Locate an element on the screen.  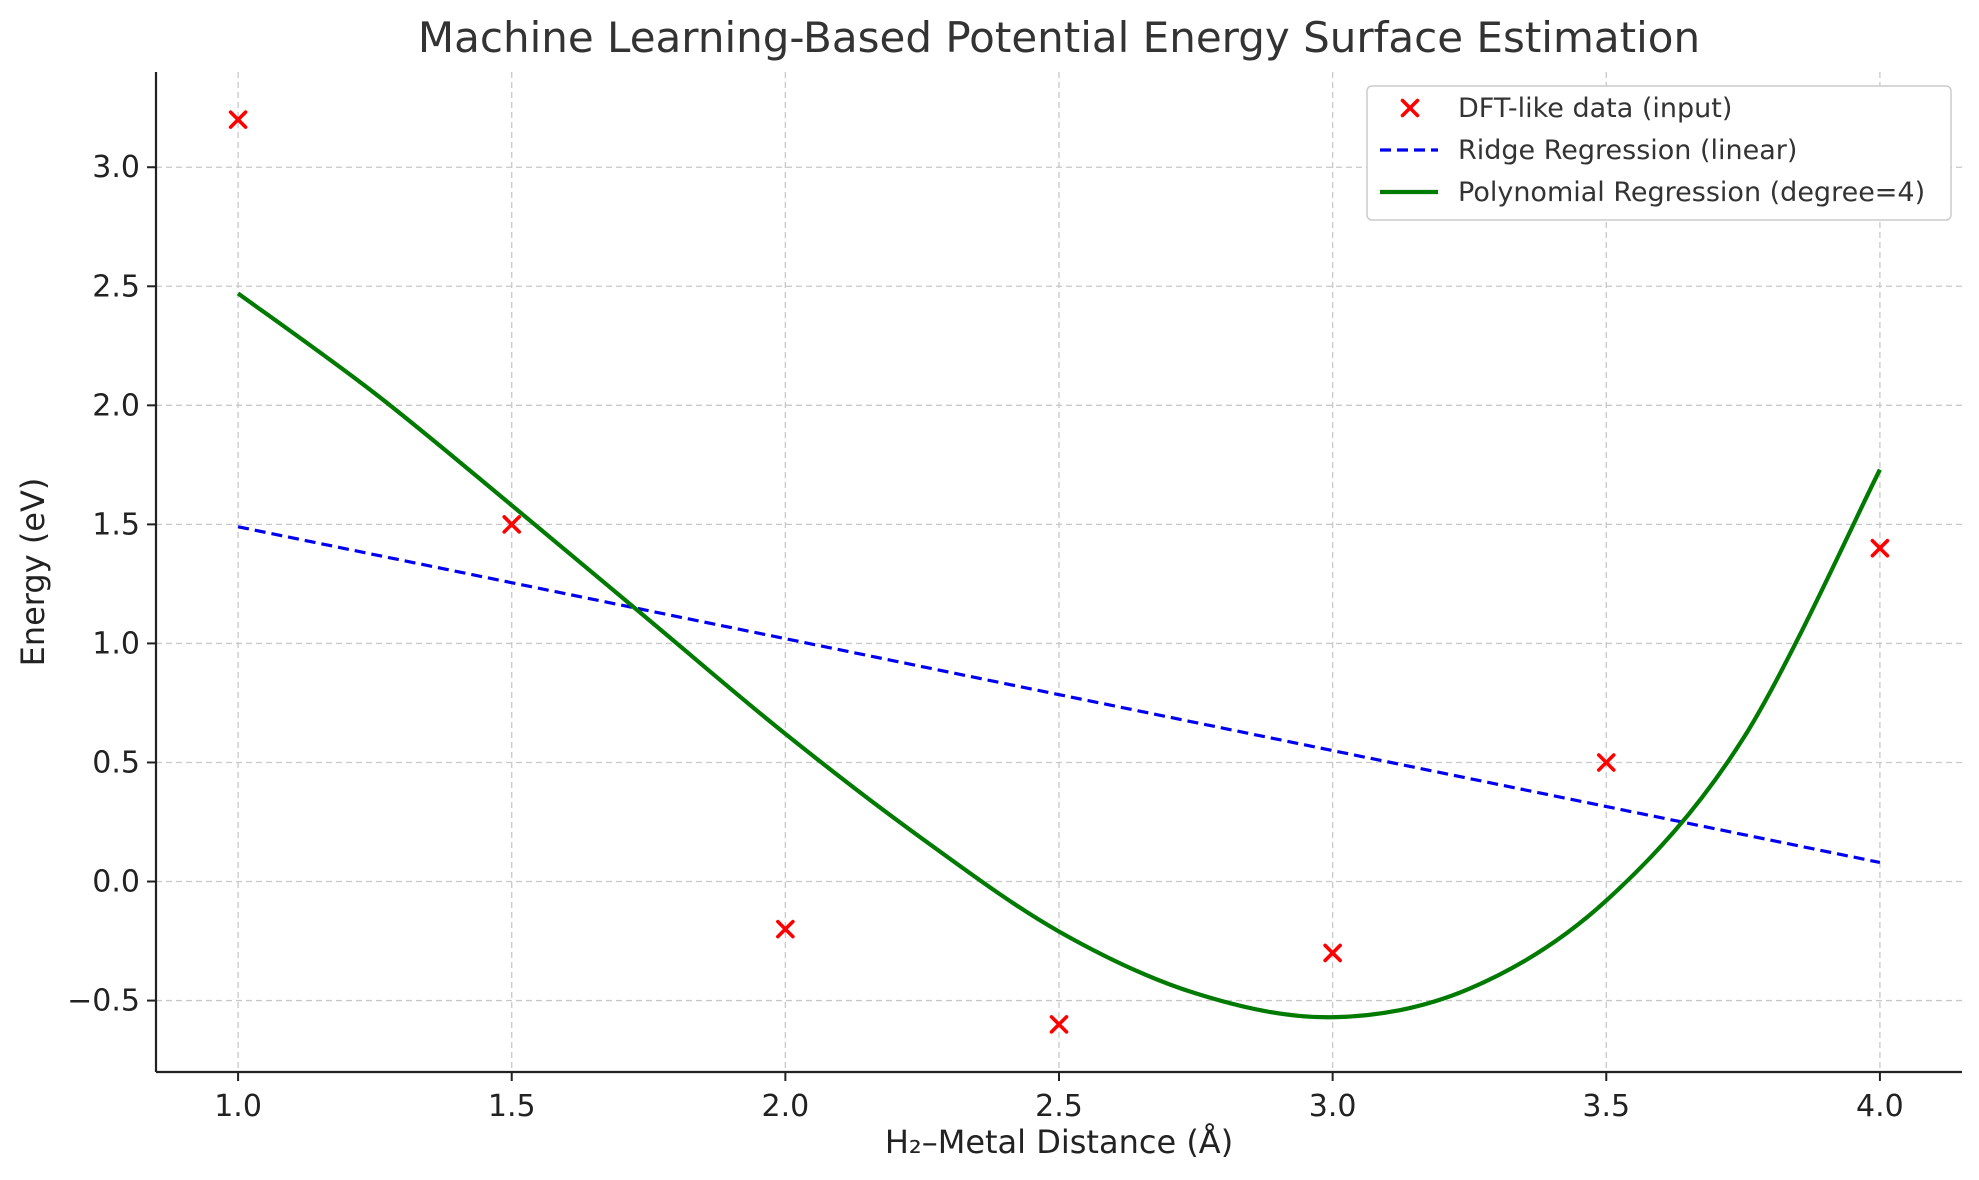
legend-box is located at coordinates (1659, 153).